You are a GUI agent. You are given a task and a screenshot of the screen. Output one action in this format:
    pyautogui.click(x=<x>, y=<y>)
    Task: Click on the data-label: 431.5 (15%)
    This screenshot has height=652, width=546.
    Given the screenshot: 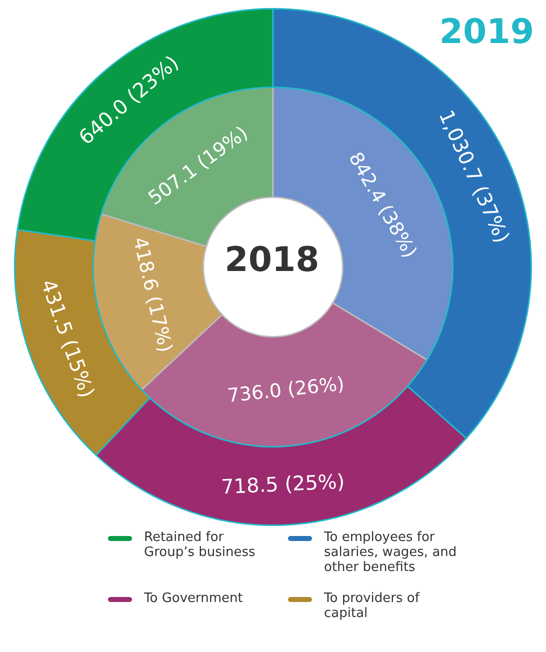 What is the action you would take?
    pyautogui.click(x=68, y=338)
    